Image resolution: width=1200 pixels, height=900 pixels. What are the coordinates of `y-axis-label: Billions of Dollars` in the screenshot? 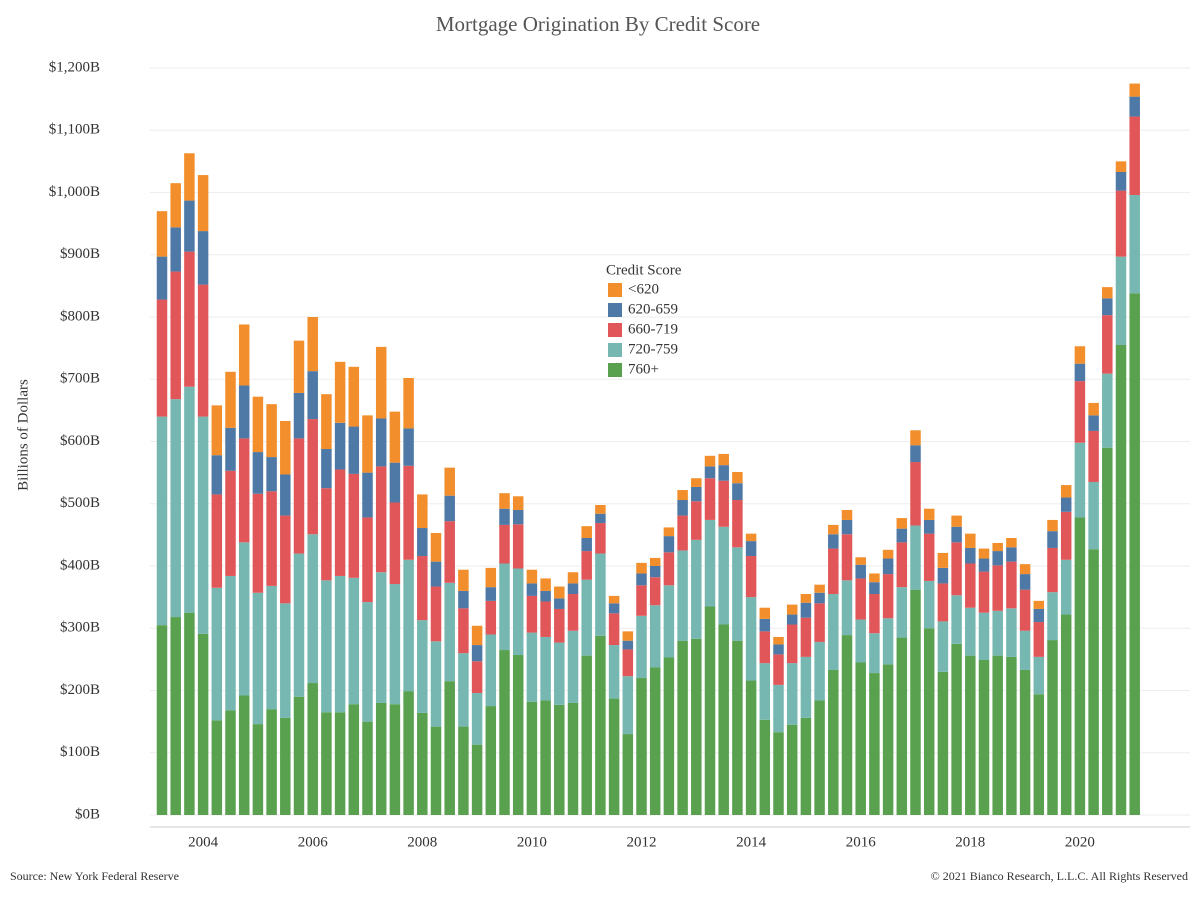 It's located at (23, 435).